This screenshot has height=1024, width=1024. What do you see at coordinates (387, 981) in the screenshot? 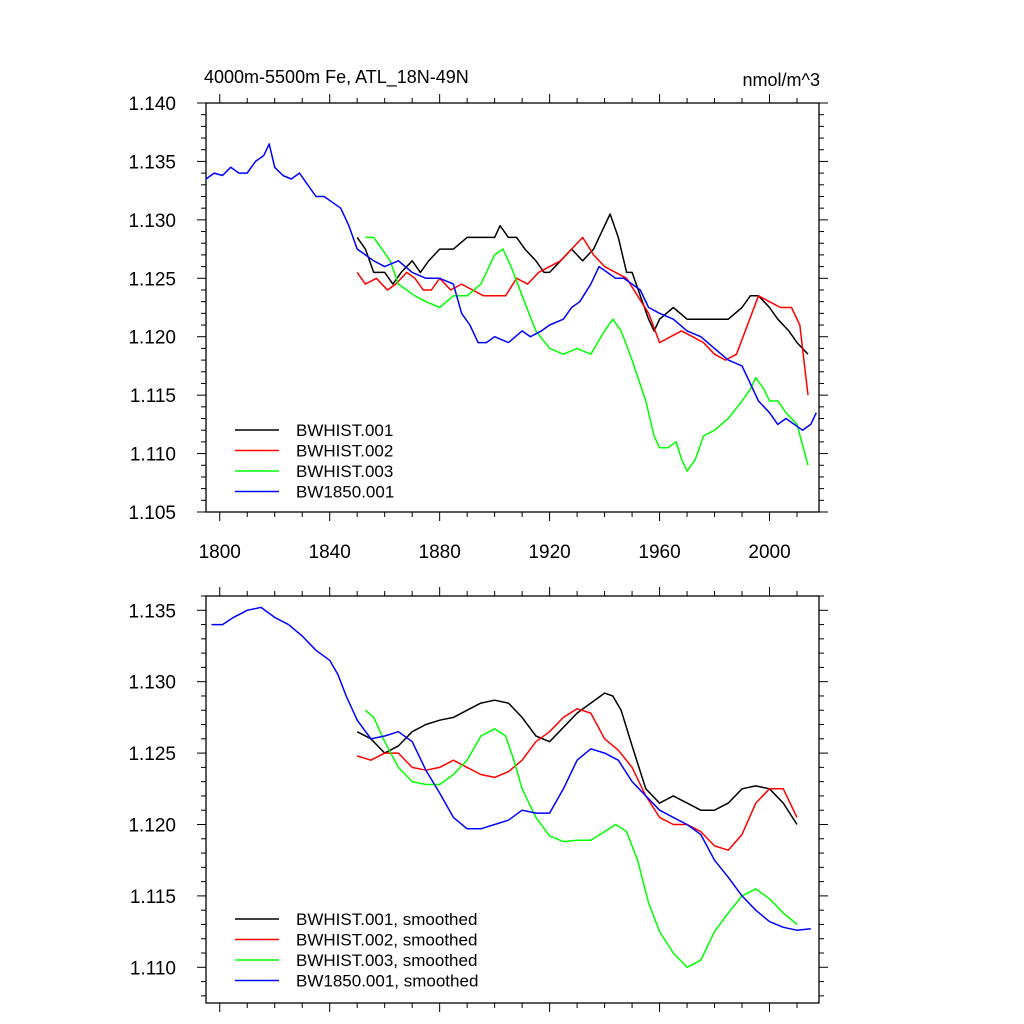
I see `legend-label: BW1850.001, smoothed` at bounding box center [387, 981].